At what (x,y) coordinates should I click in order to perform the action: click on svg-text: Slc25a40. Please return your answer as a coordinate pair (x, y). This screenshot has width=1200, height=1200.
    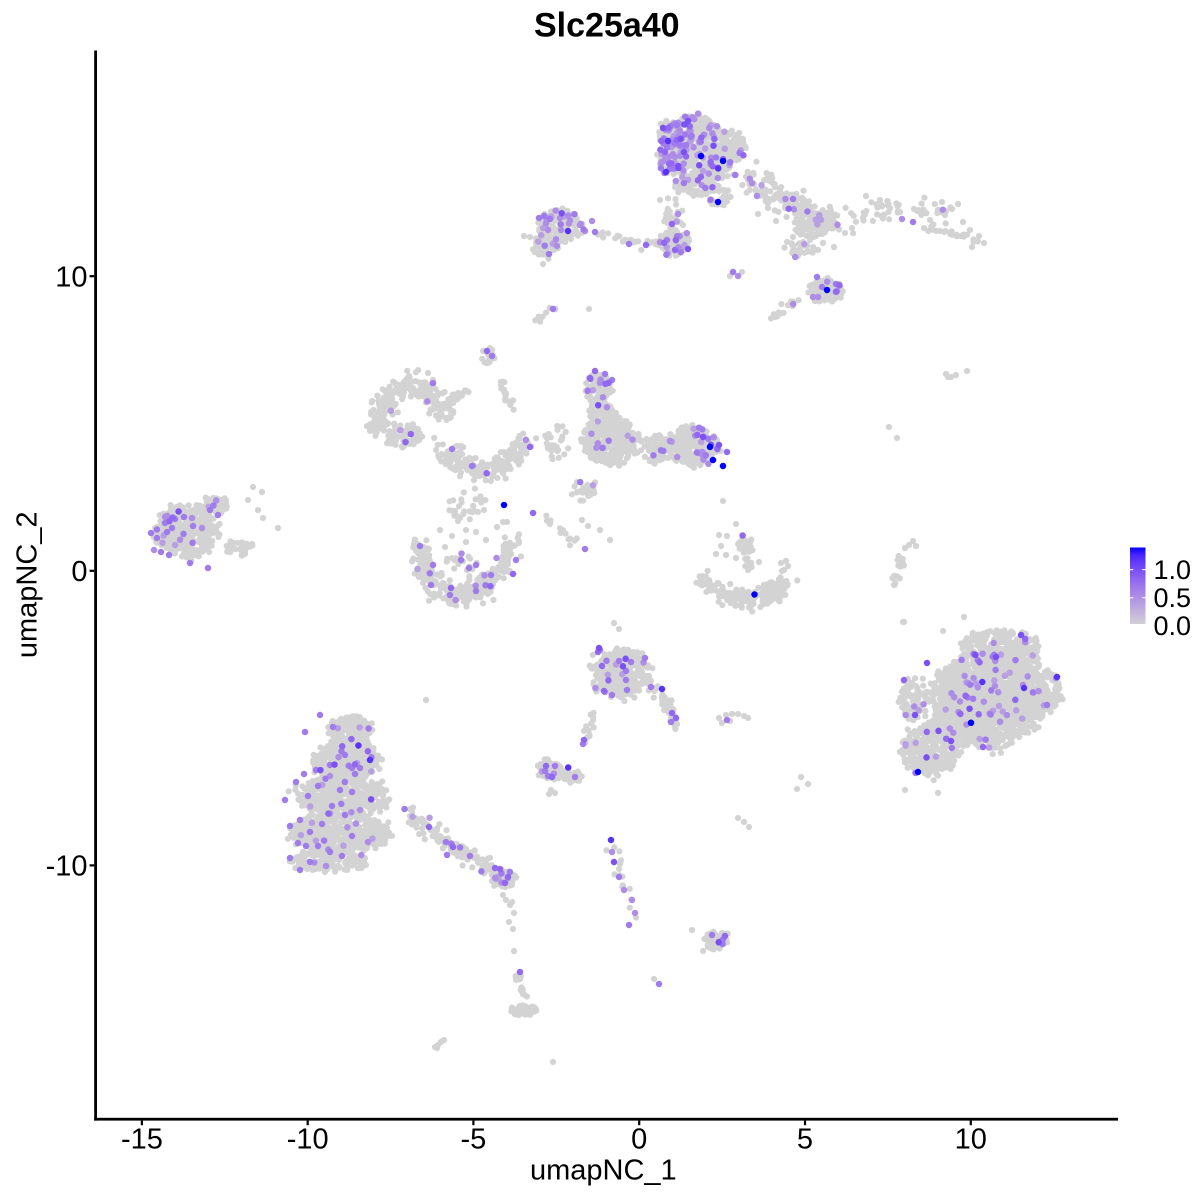
    Looking at the image, I should click on (607, 26).